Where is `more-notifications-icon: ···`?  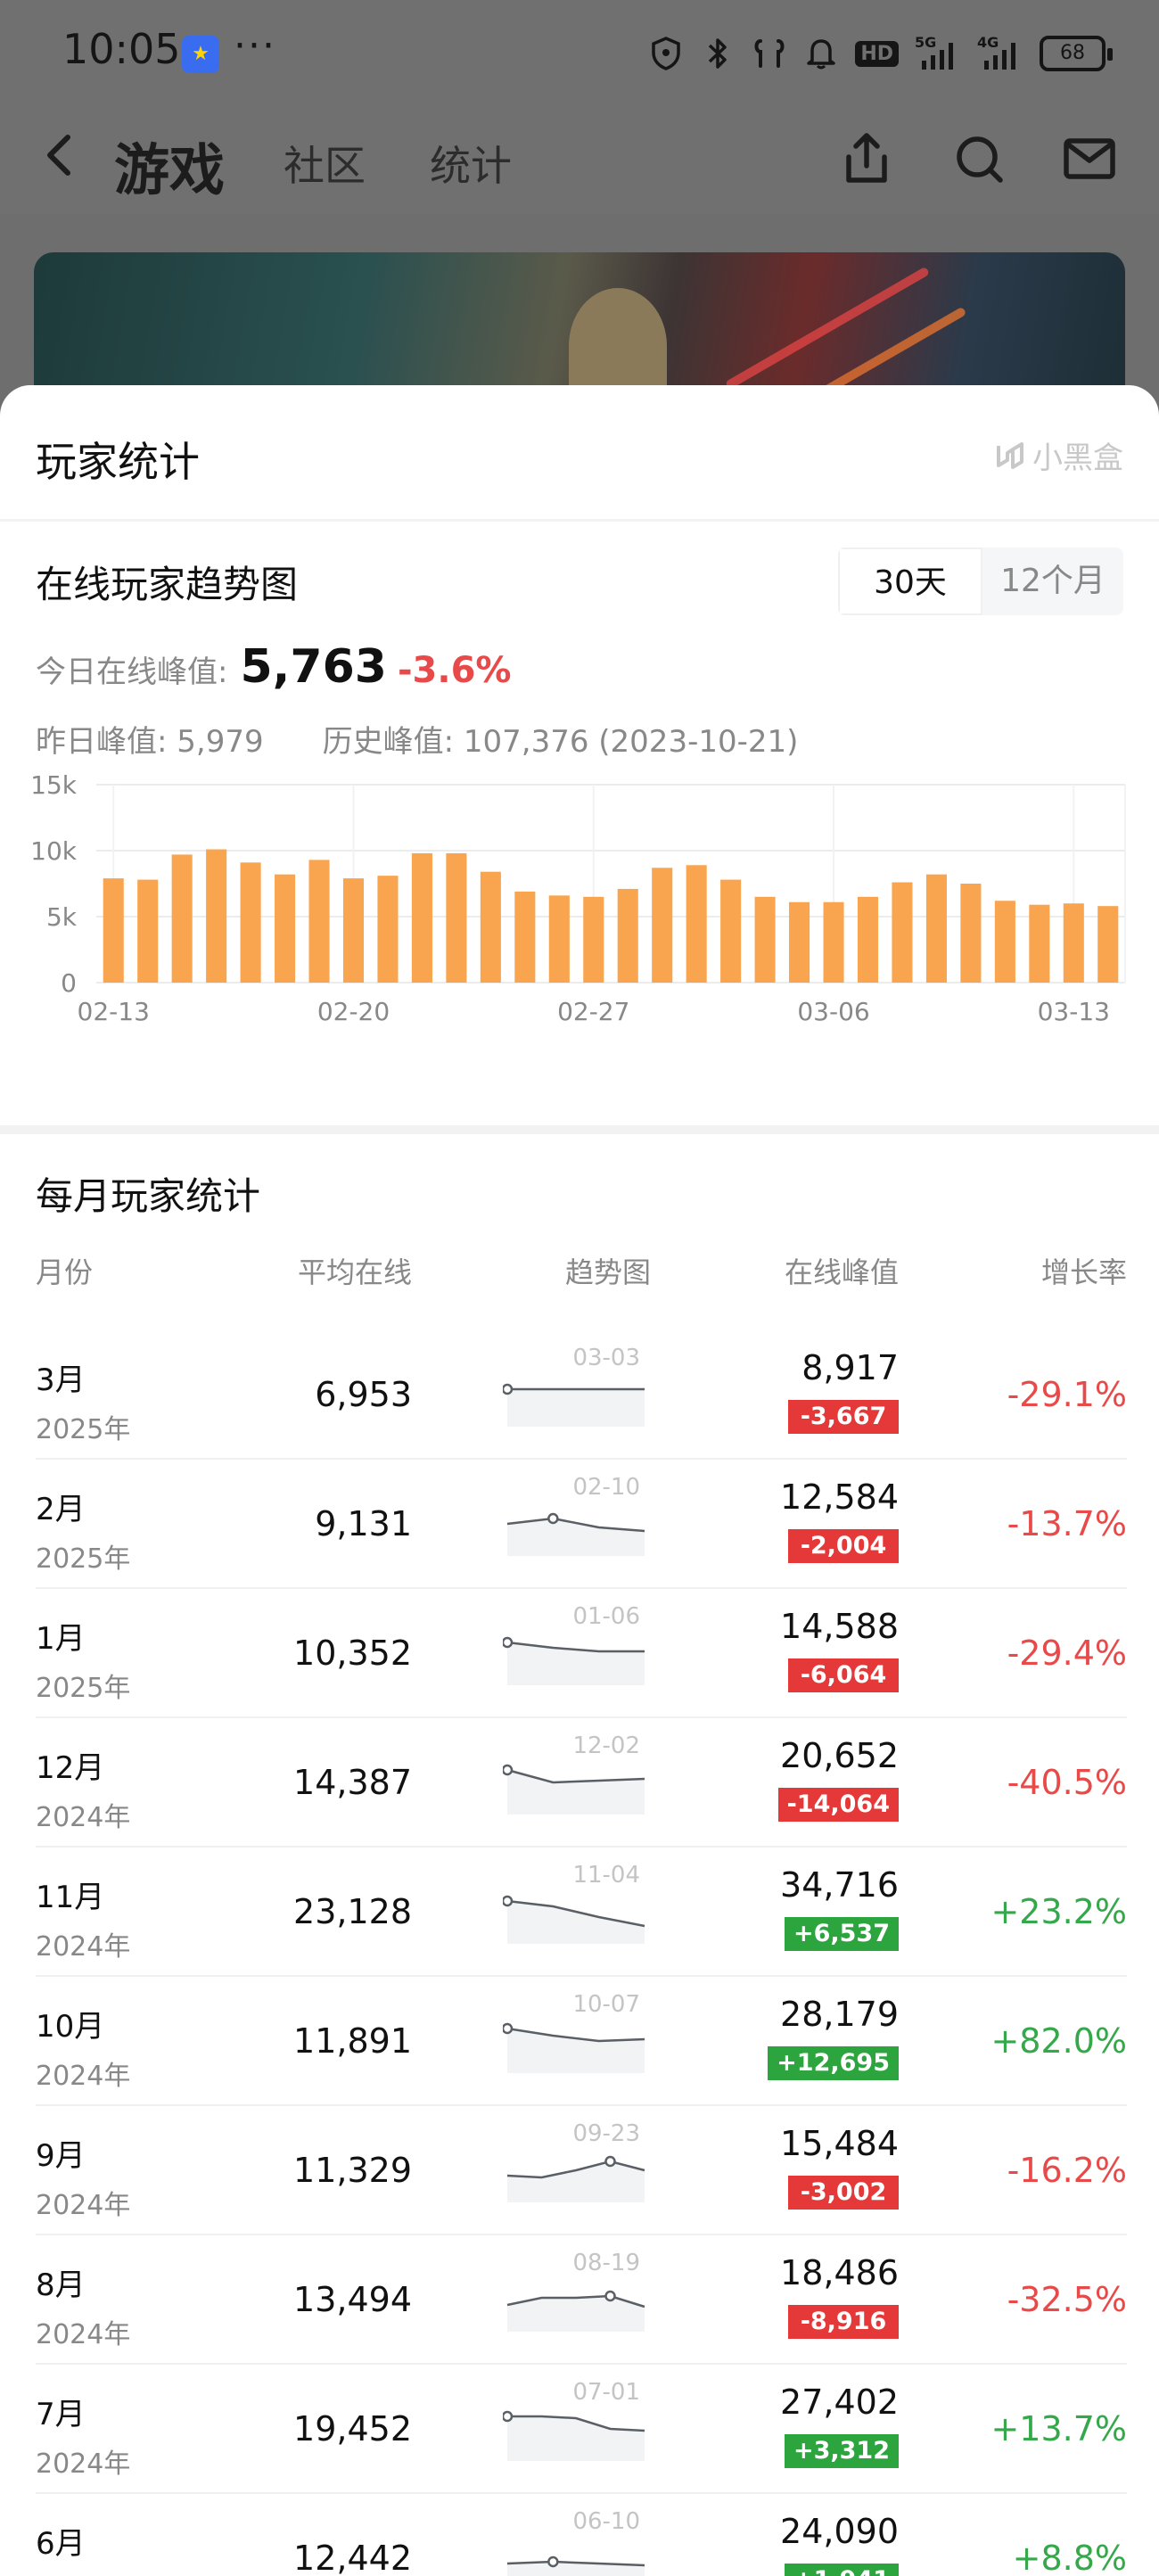
more-notifications-icon: ··· is located at coordinates (255, 46).